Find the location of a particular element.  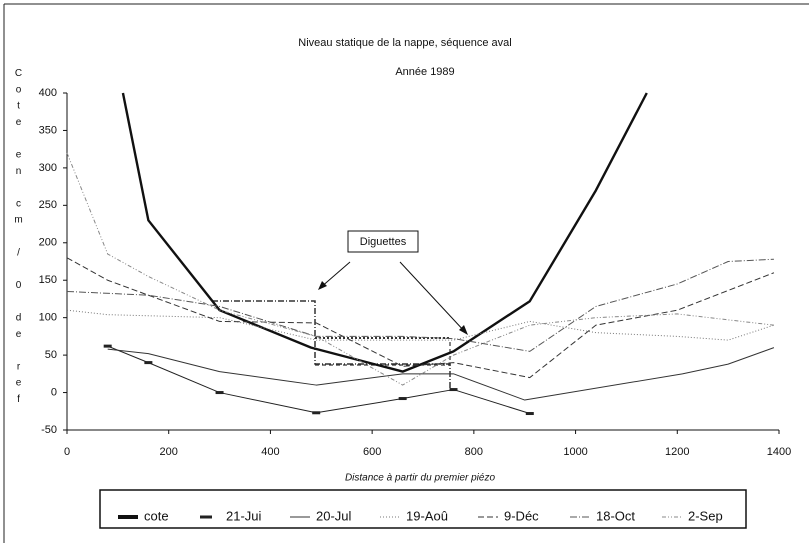

x-tick-label: 800 is located at coordinates (474, 452).